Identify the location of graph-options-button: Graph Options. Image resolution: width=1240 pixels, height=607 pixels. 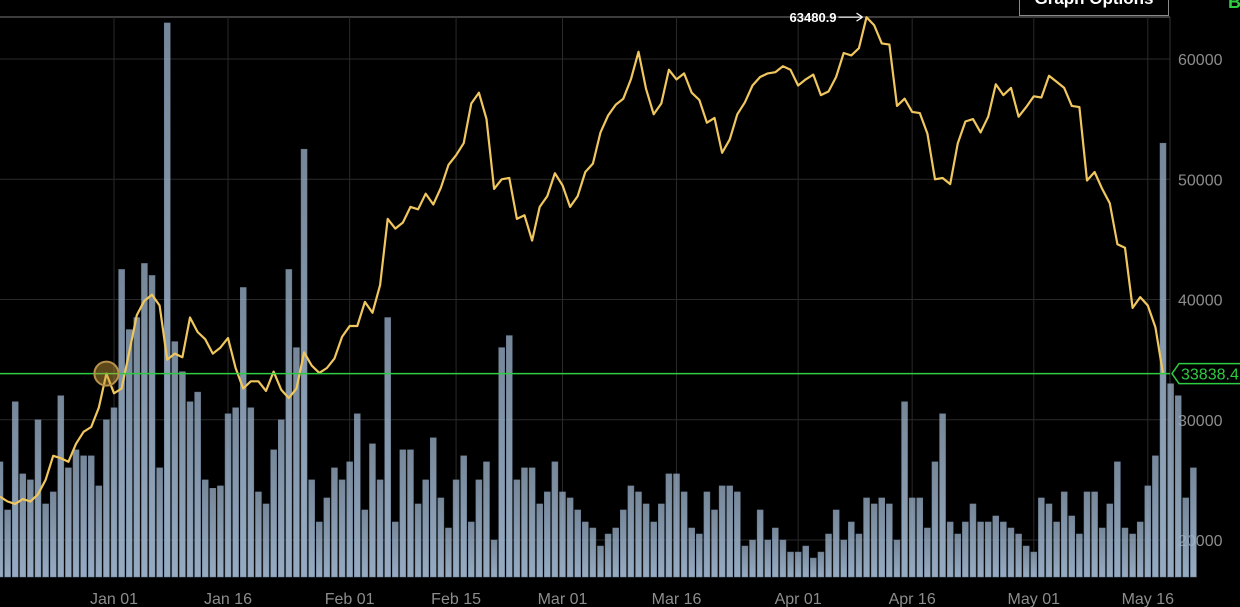
(1094, 8).